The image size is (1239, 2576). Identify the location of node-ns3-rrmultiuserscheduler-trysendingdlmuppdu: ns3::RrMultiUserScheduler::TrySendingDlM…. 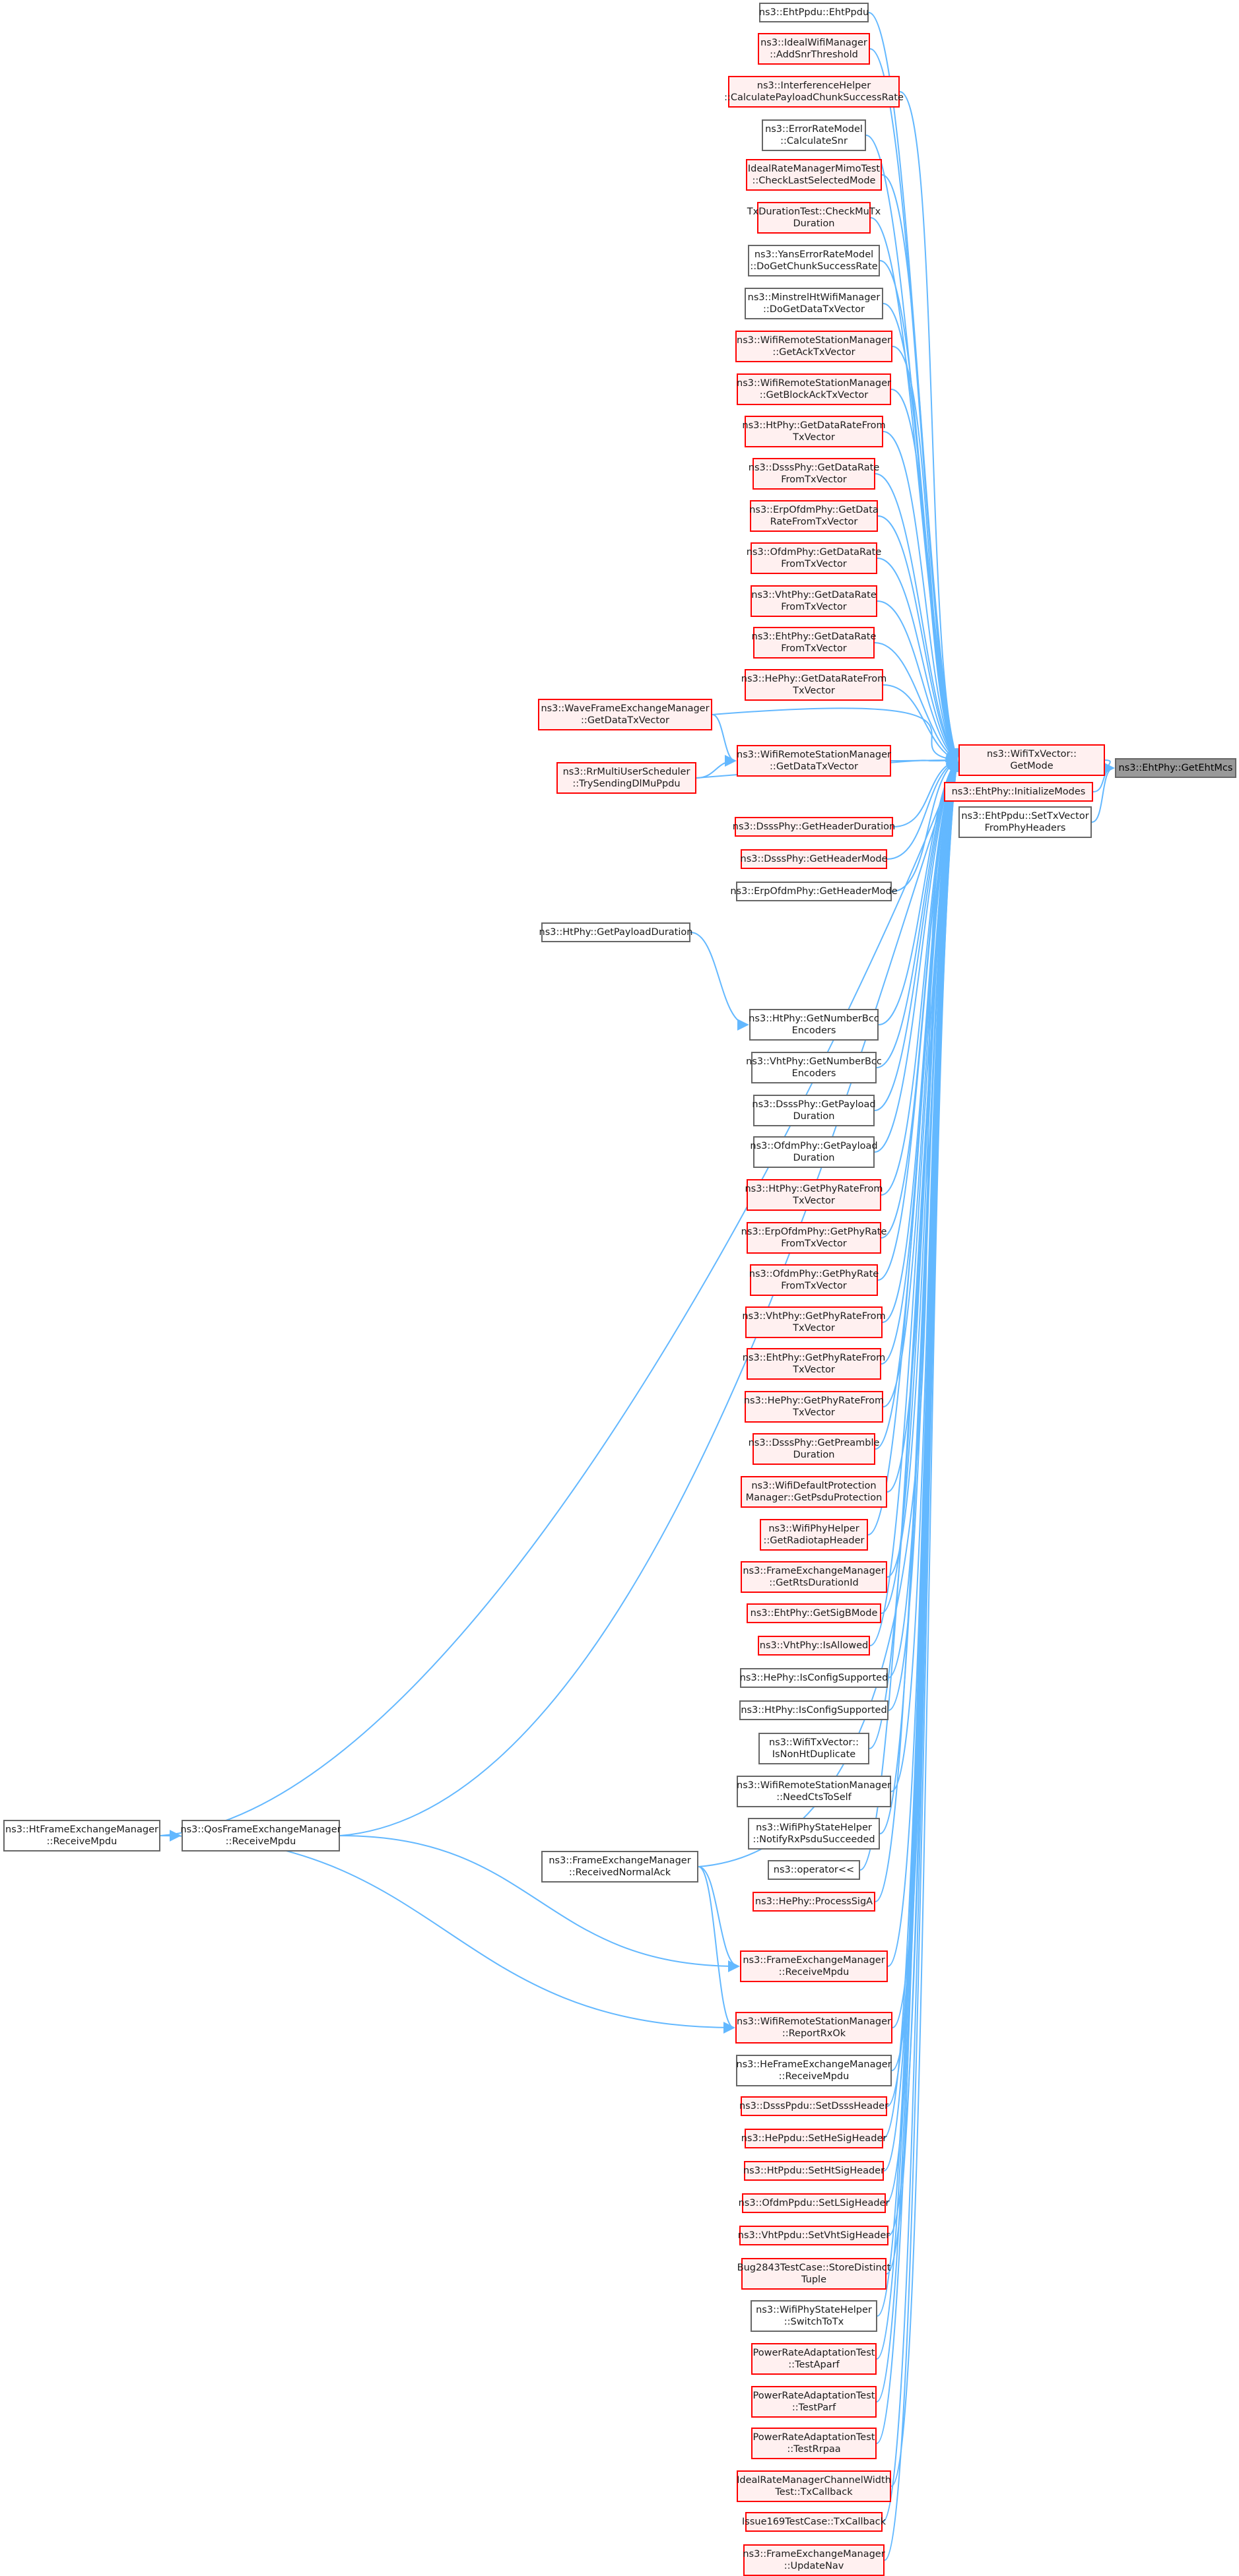
(626, 778).